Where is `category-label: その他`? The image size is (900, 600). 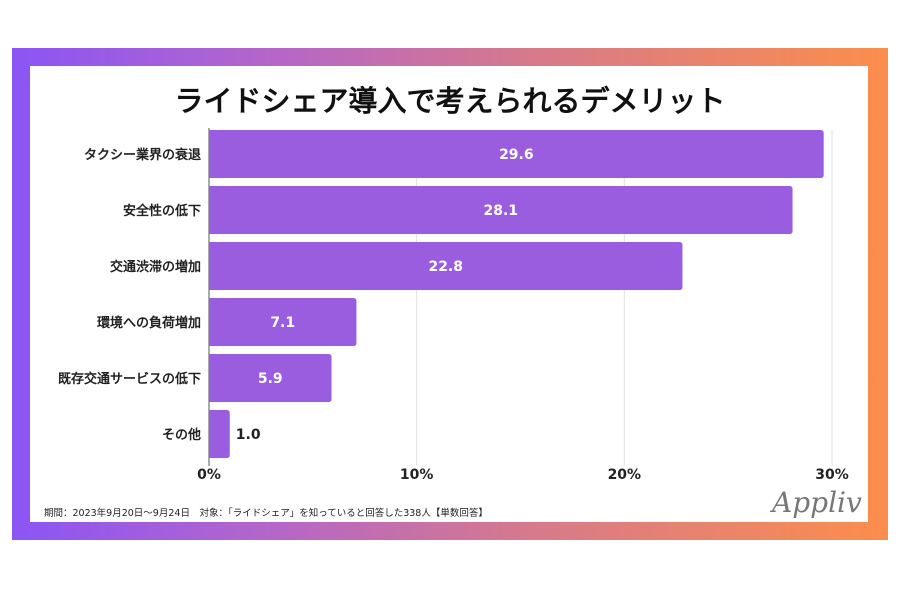 category-label: その他 is located at coordinates (181, 435).